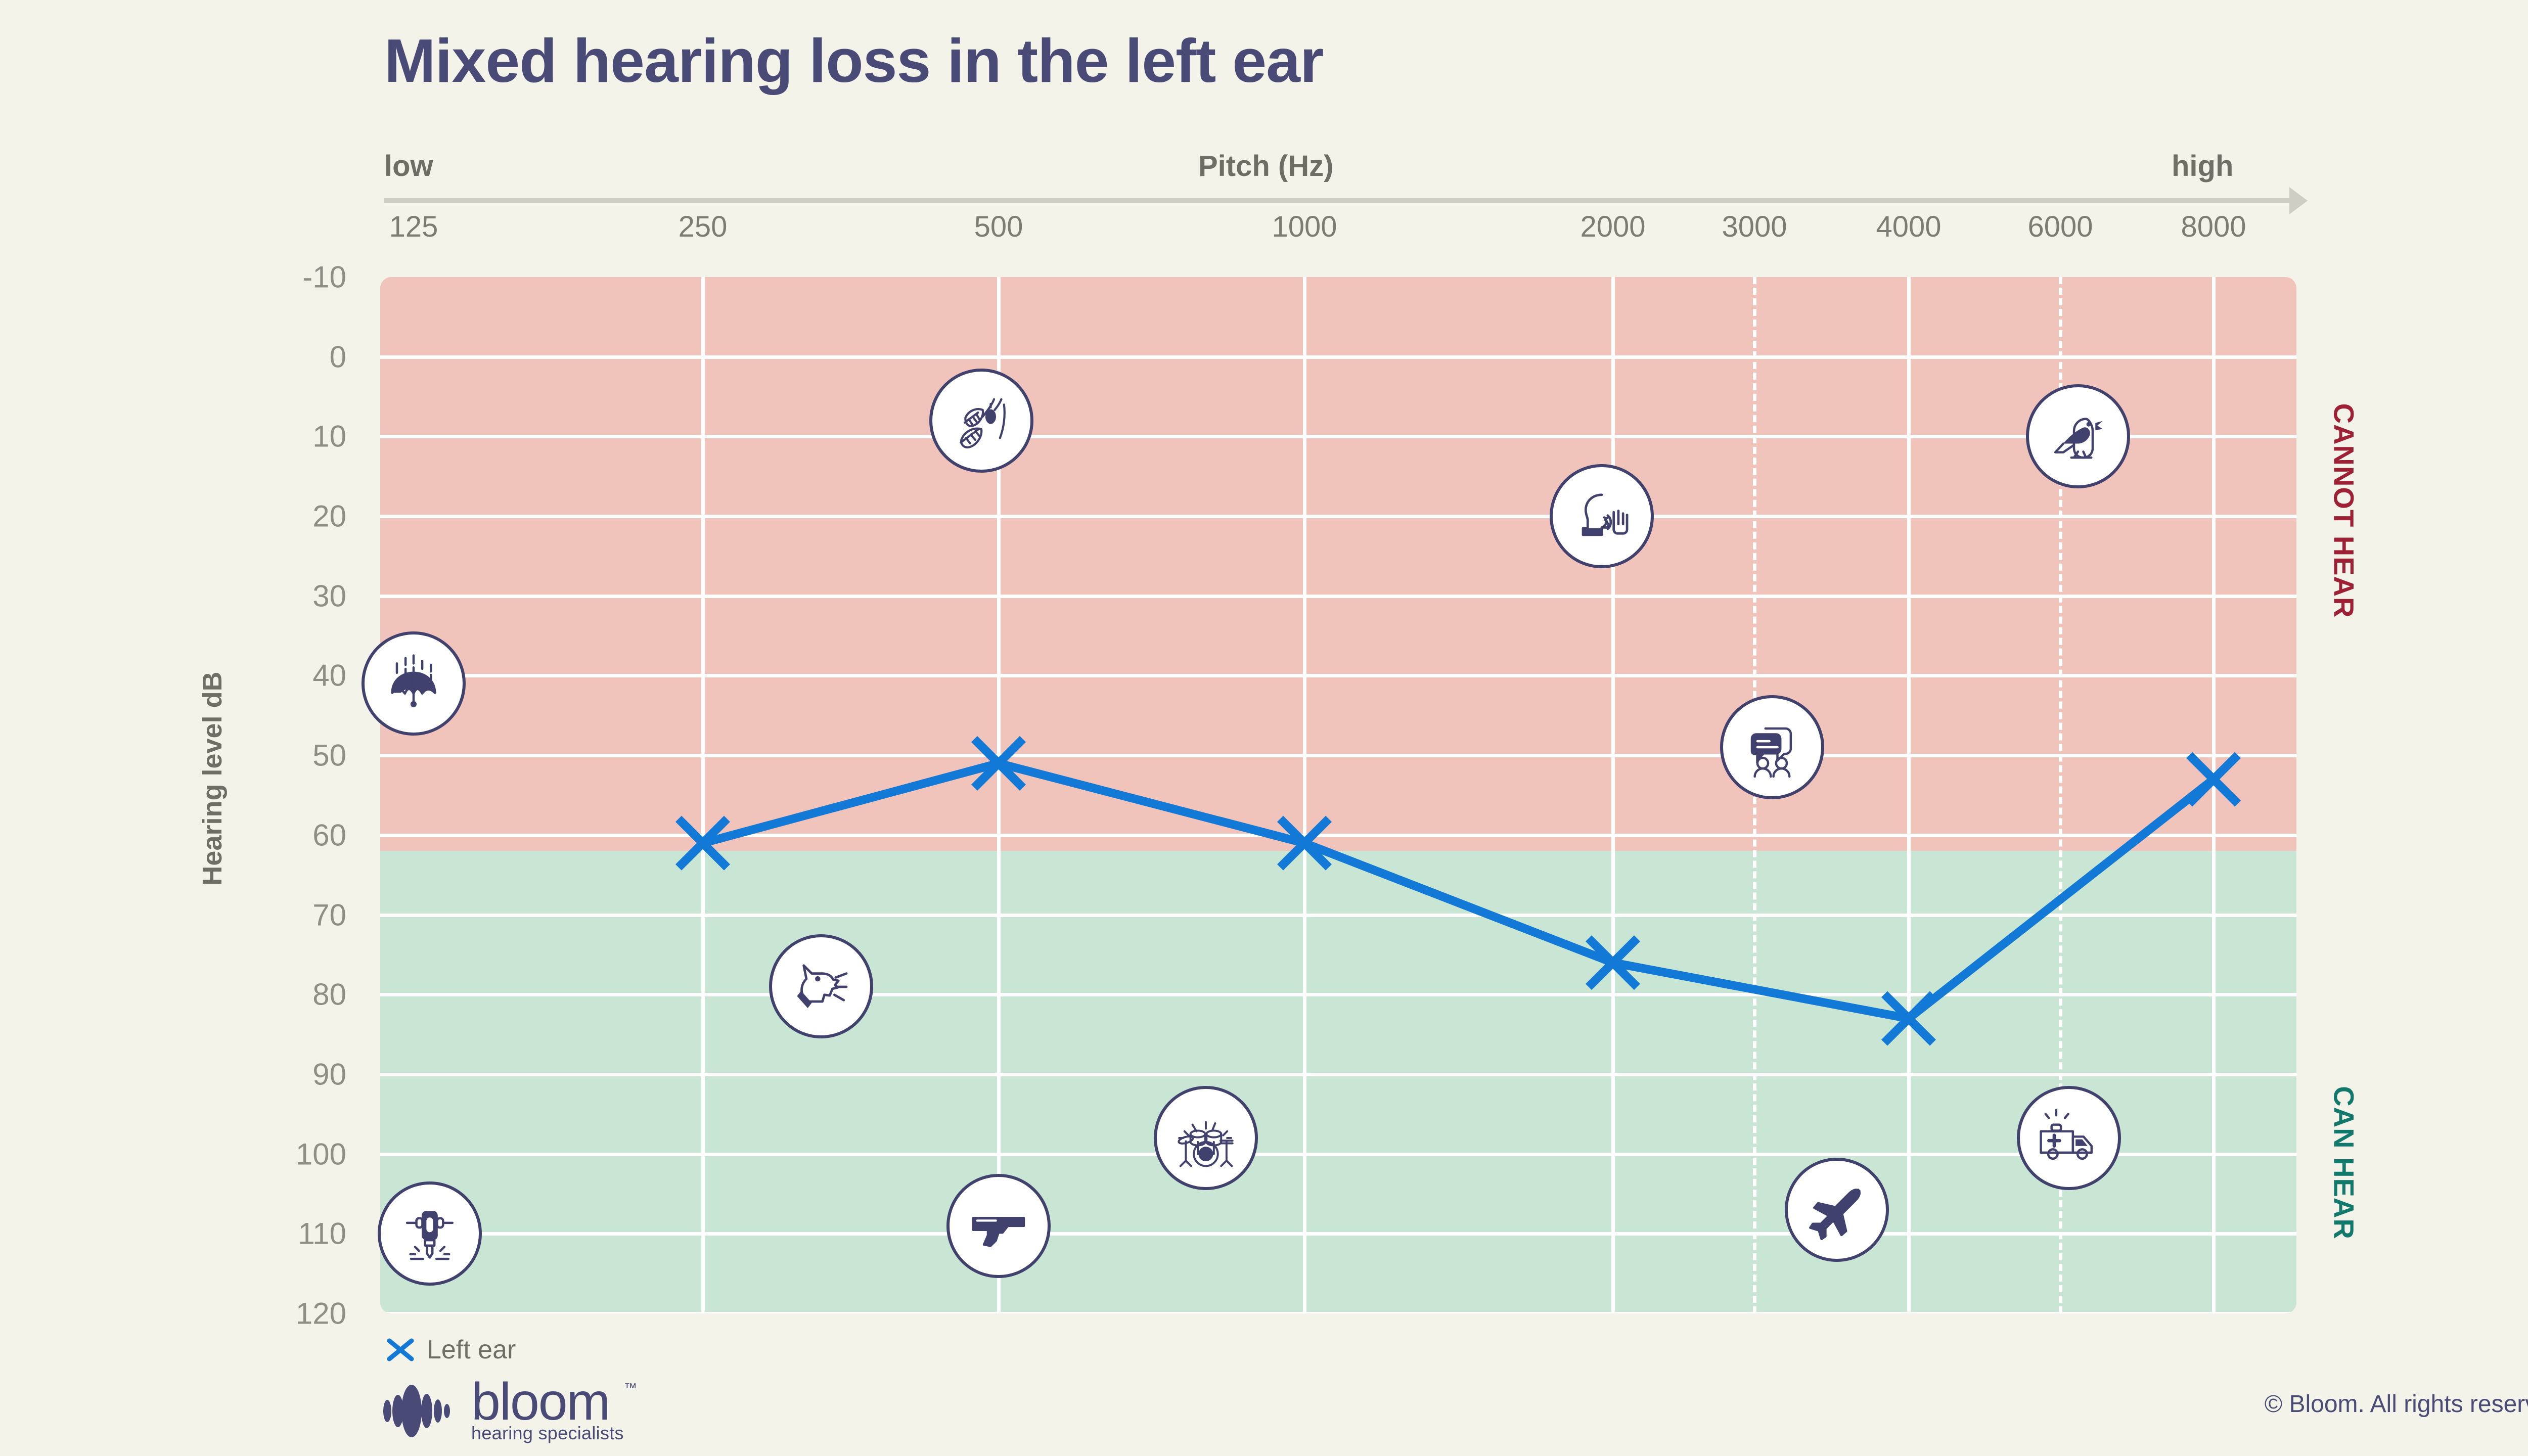 The height and width of the screenshot is (1456, 2528). What do you see at coordinates (338, 357) in the screenshot?
I see `y-tick-0: 0` at bounding box center [338, 357].